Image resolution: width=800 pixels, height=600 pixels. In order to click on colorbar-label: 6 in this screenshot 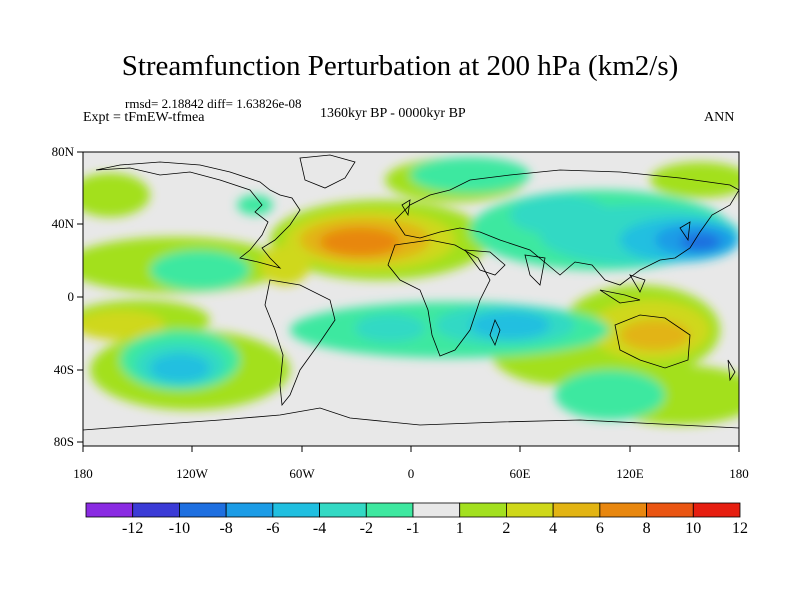, I will do `click(600, 528)`.